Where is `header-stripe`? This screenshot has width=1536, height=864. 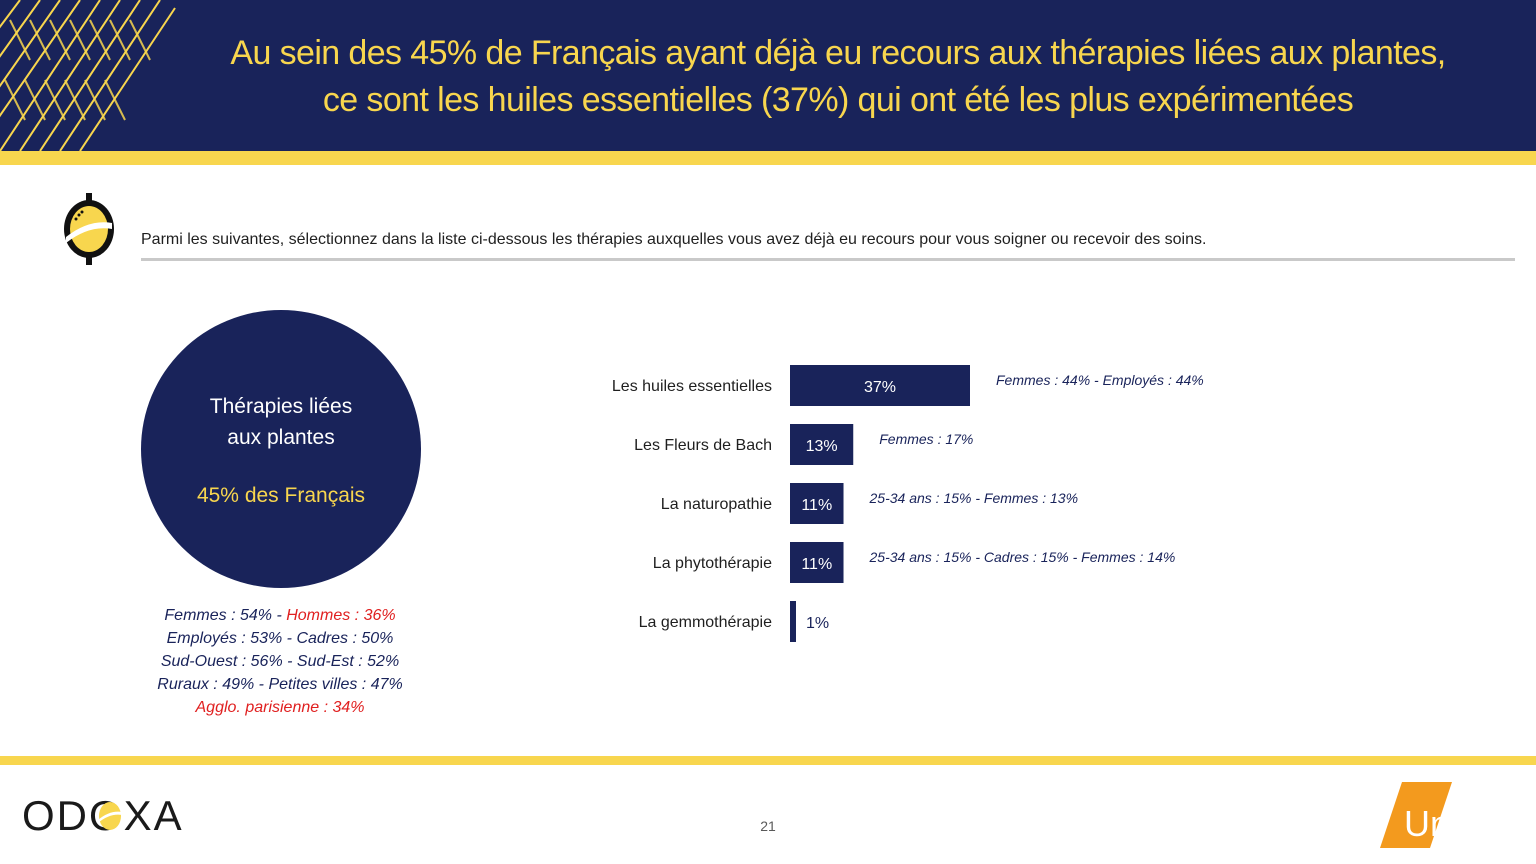 header-stripe is located at coordinates (768, 158).